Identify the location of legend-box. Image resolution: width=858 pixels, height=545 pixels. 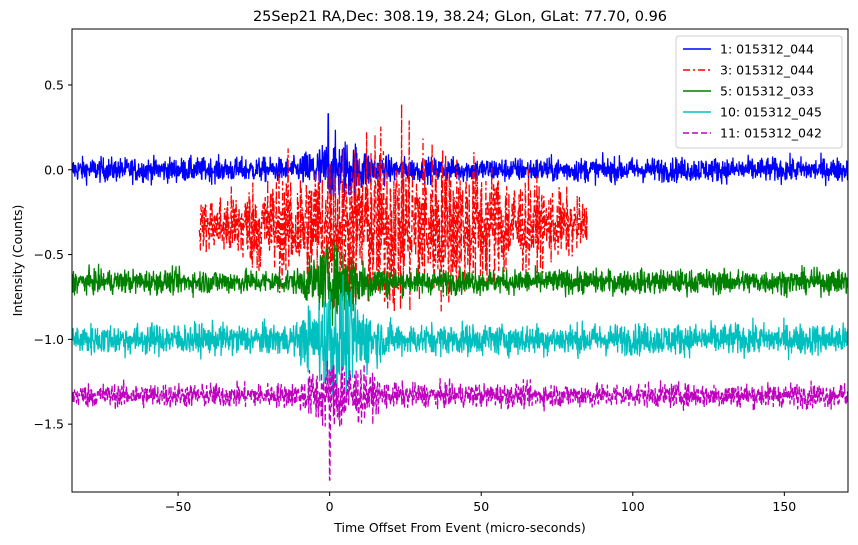
(759, 92).